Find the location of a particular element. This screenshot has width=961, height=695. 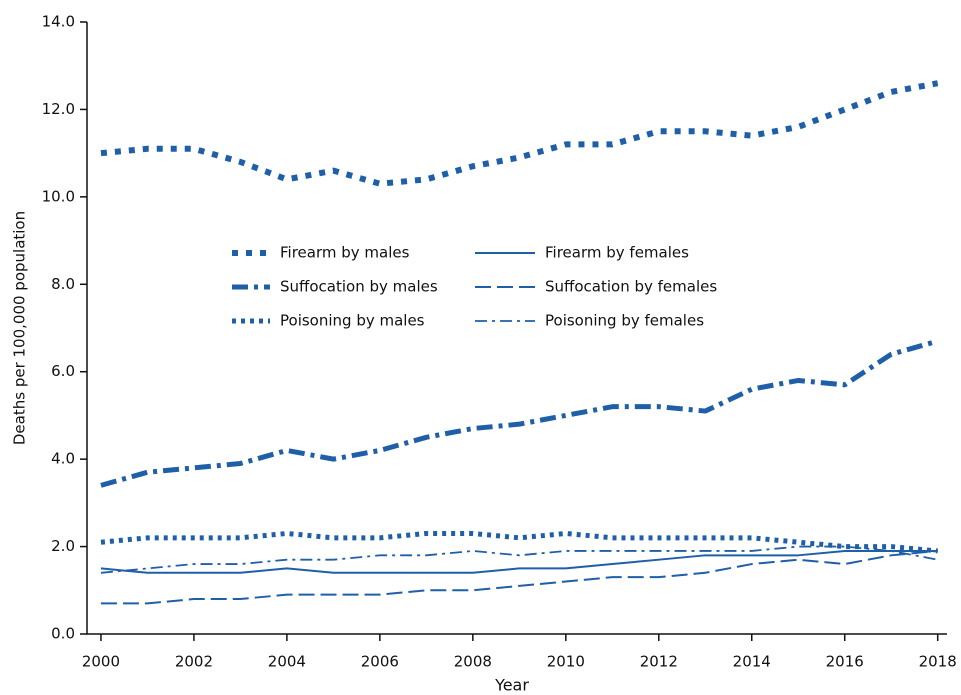

x-tick-label: 2018 is located at coordinates (938, 662).